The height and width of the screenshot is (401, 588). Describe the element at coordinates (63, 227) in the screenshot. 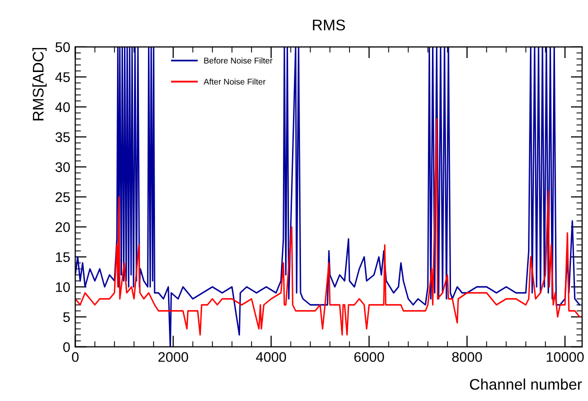

I see `y-tick-label: 20` at that location.